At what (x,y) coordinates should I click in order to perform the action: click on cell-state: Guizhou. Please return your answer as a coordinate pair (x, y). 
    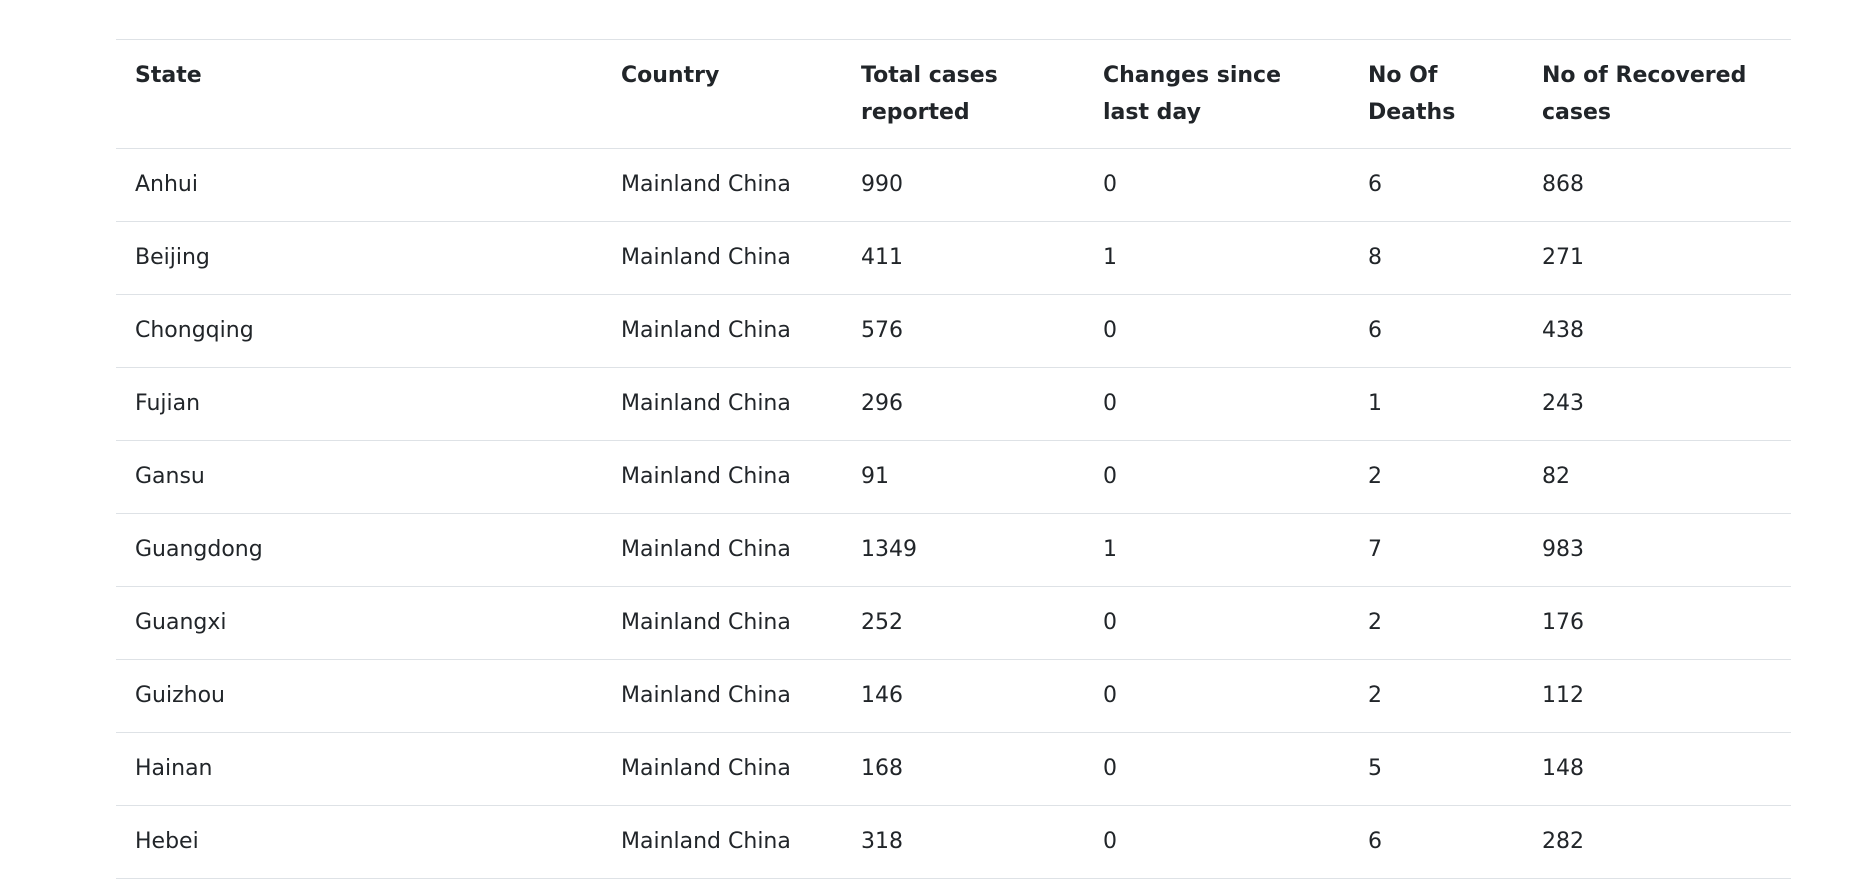
    Looking at the image, I should click on (180, 695).